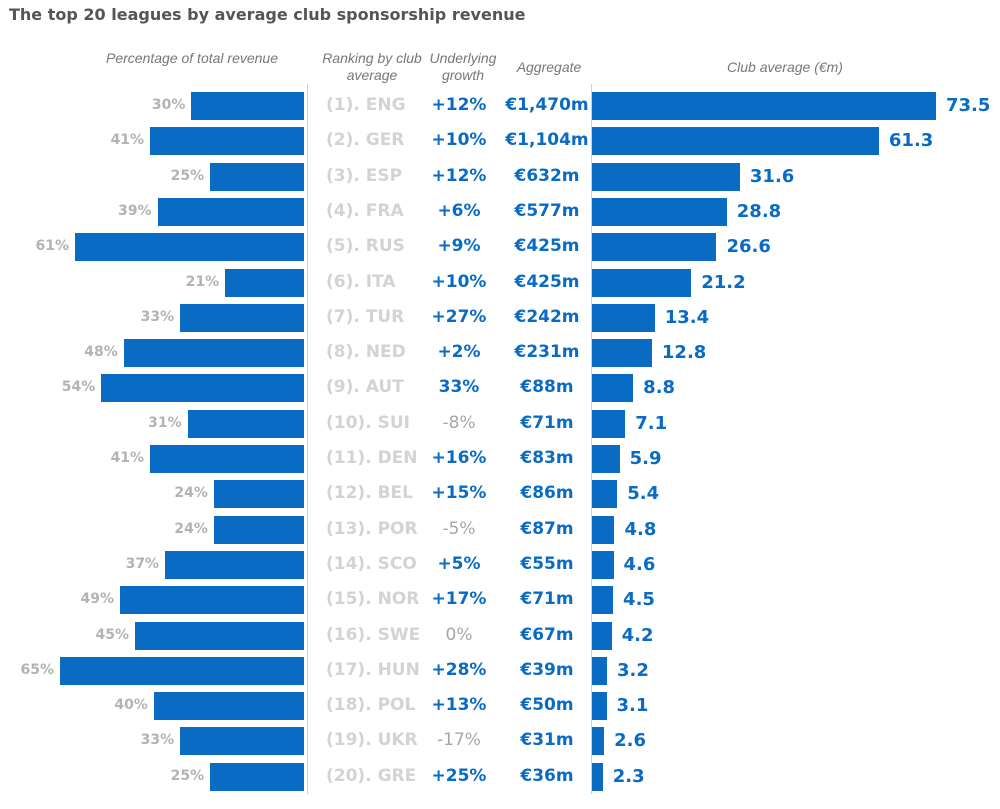 This screenshot has height=809, width=1000. Describe the element at coordinates (547, 669) in the screenshot. I see `aggregate-value: €39m` at that location.